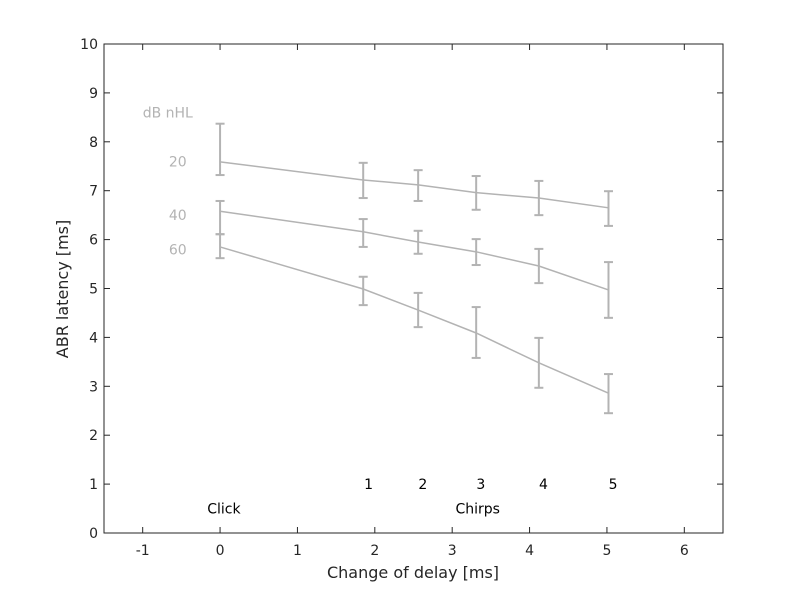 Image resolution: width=800 pixels, height=600 pixels. Describe the element at coordinates (93, 241) in the screenshot. I see `y-tick-label: 6` at that location.